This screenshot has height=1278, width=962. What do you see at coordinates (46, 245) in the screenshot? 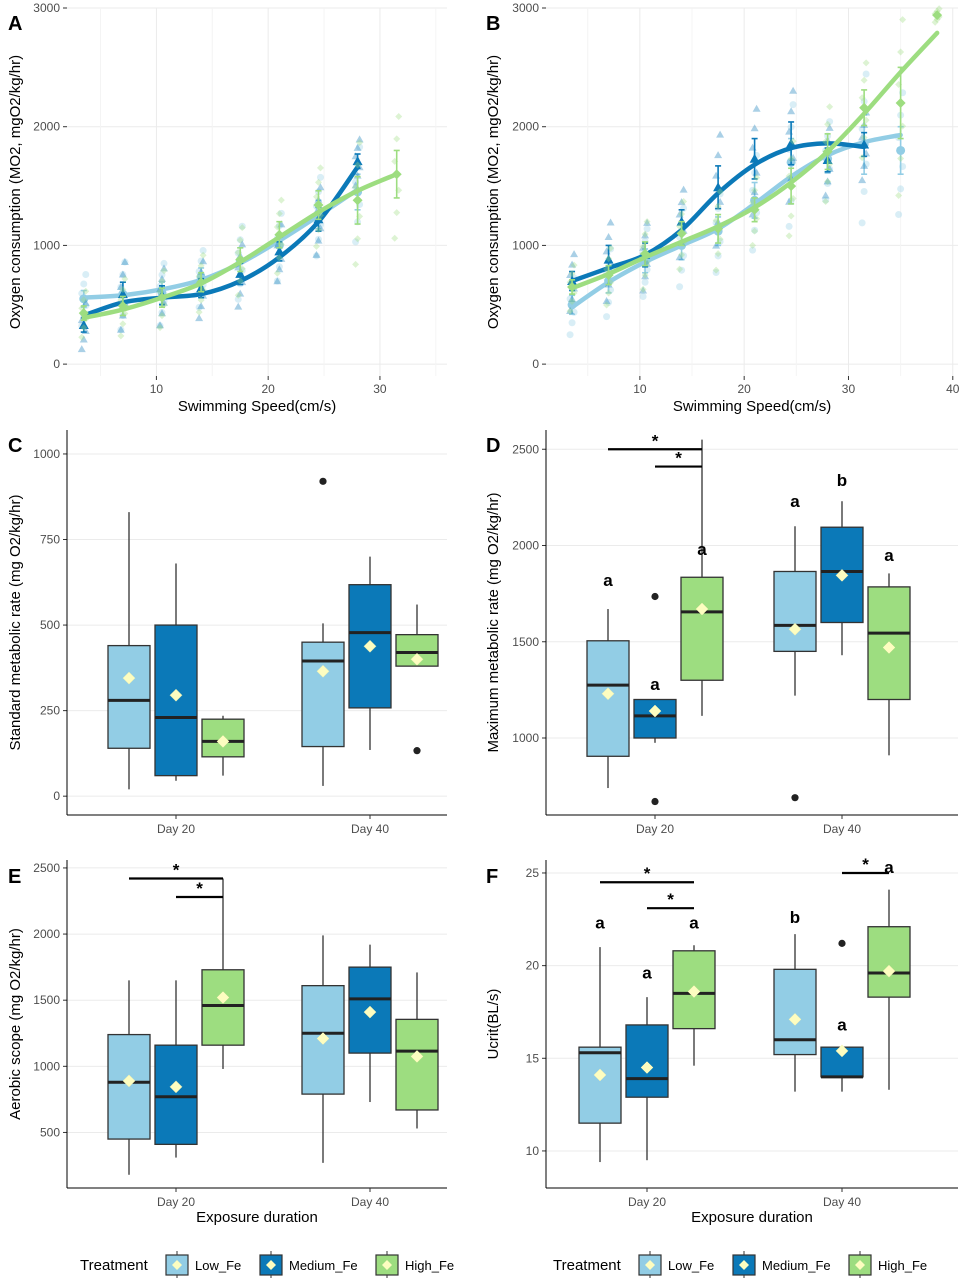
I see `y-tick-label: 1000` at bounding box center [46, 245].